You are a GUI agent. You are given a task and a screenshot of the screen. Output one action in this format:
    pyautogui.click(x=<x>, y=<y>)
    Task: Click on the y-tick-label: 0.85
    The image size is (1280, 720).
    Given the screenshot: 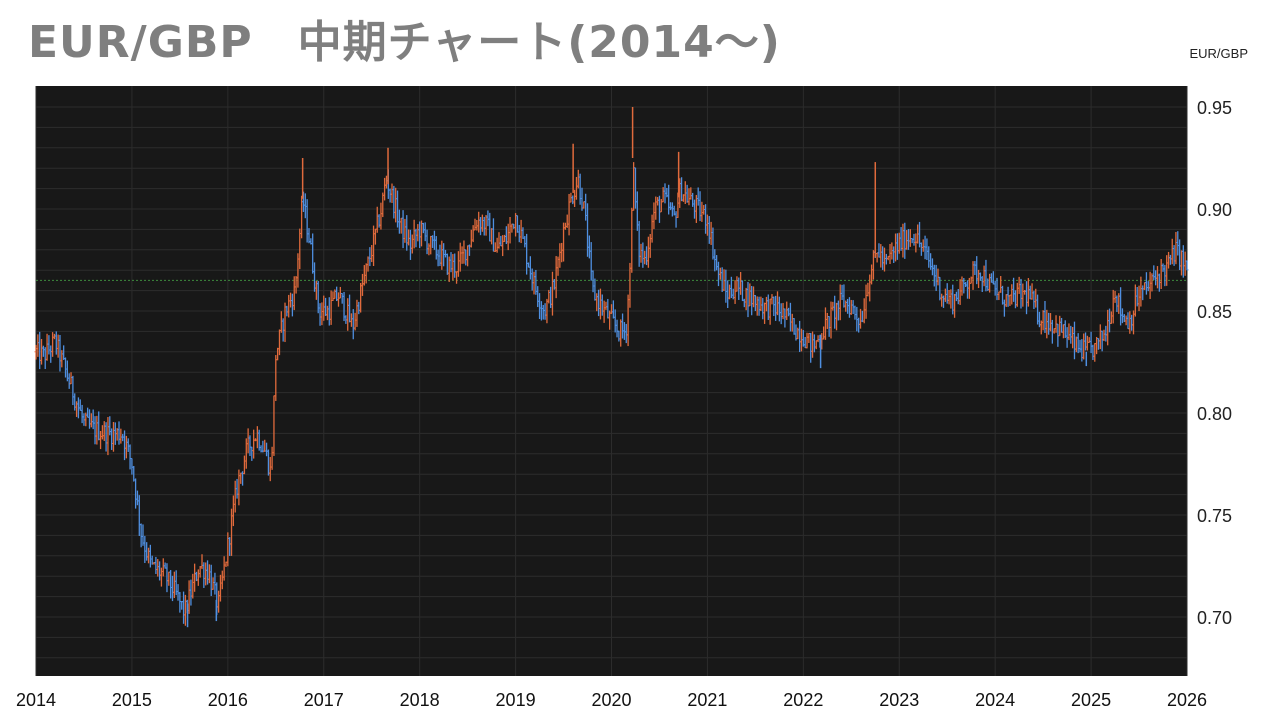 What is the action you would take?
    pyautogui.click(x=1214, y=312)
    